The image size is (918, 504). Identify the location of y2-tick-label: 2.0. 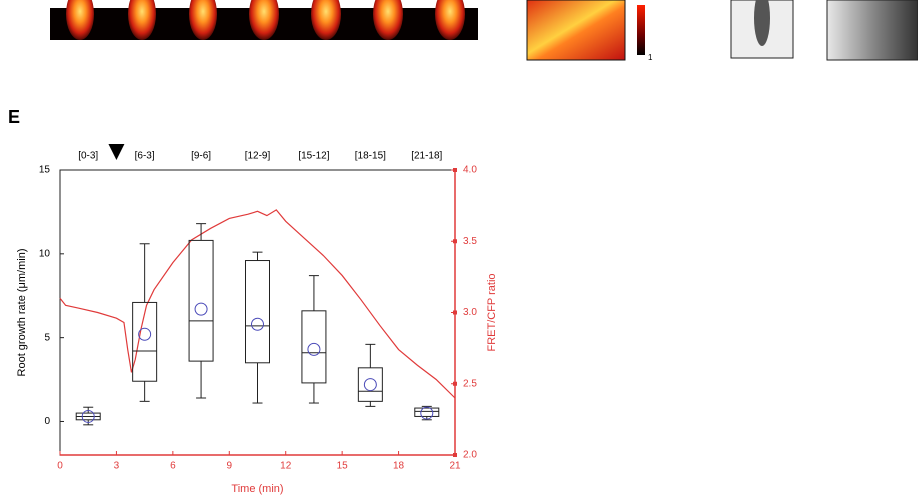
(470, 455).